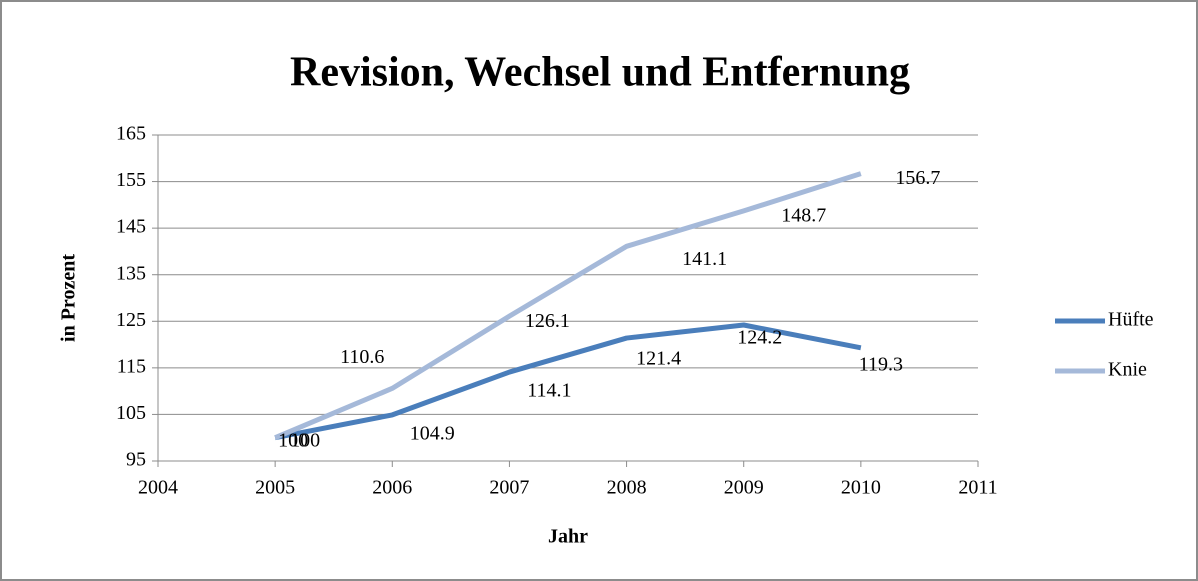 This screenshot has width=1198, height=581. I want to click on x-tick-label: 2010, so click(861, 488).